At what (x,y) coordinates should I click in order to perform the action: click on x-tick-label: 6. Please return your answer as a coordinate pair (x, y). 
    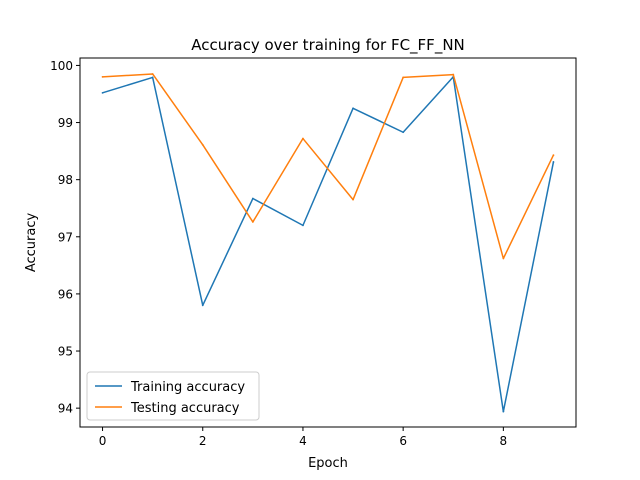
    Looking at the image, I should click on (403, 441).